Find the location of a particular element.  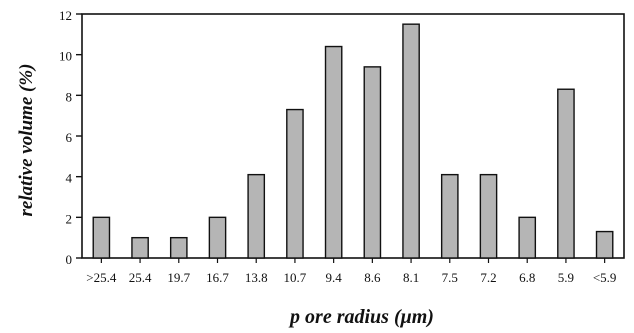

y-tick-label: 0 is located at coordinates (69, 259).